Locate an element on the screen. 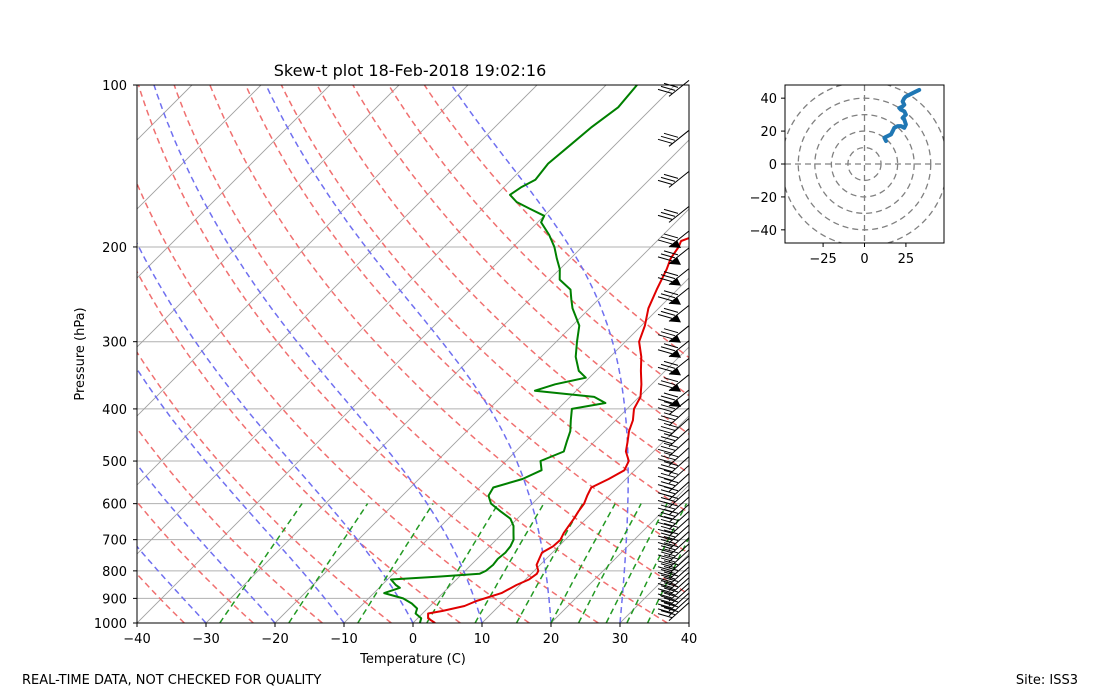 This screenshot has width=1100, height=700. mixing-ratio-line is located at coordinates (609, 563).